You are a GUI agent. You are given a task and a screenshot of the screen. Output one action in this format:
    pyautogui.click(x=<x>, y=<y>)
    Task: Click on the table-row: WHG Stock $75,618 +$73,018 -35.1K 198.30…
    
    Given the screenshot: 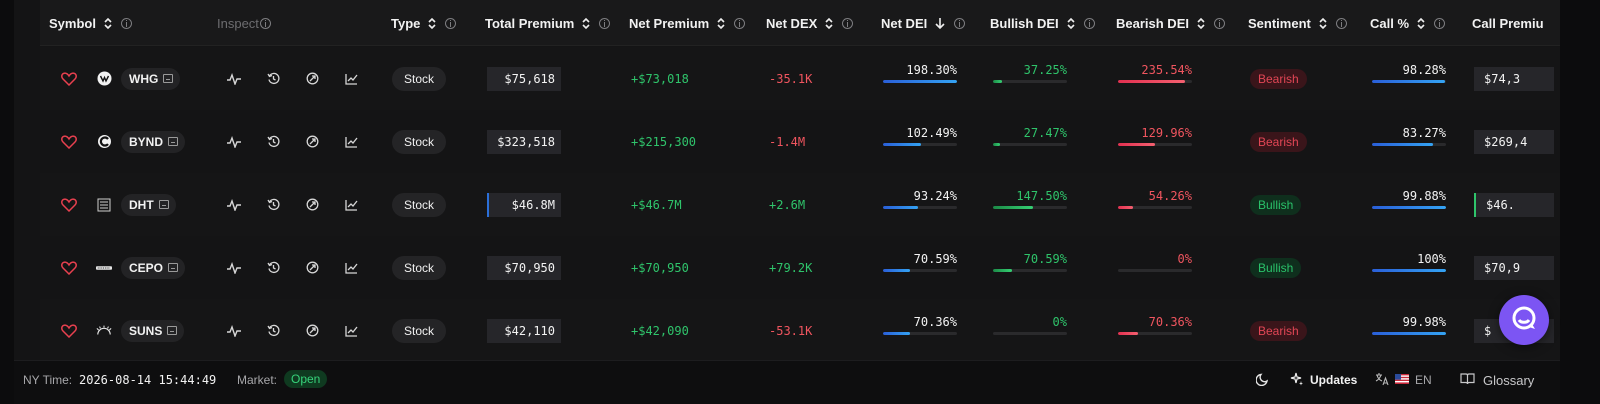 What is the action you would take?
    pyautogui.click(x=800, y=78)
    